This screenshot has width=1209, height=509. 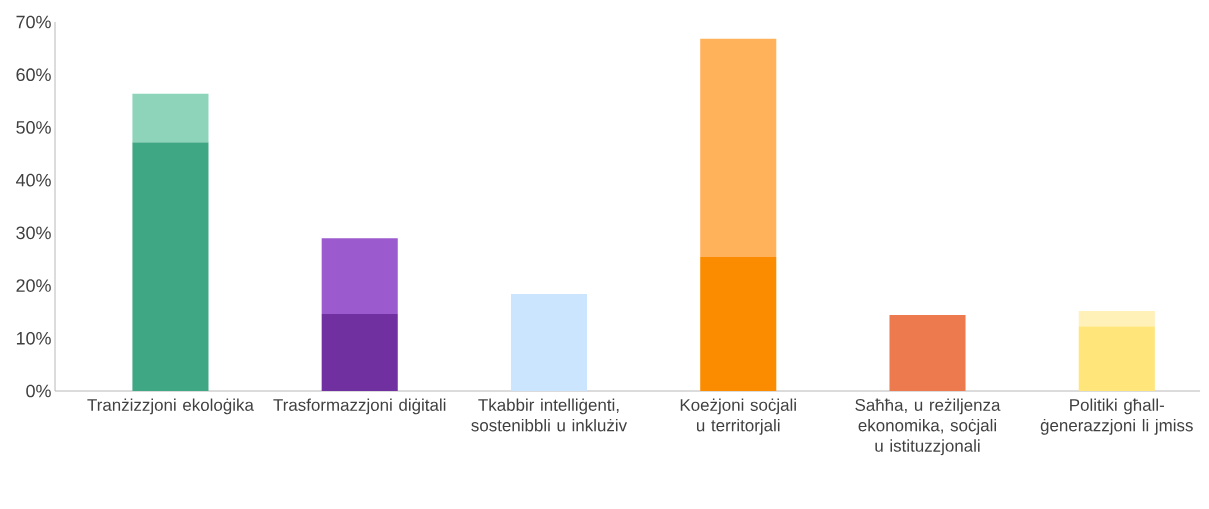 What do you see at coordinates (170, 406) in the screenshot?
I see `x-tick-label: Tranżizzjoni ekoloġika` at bounding box center [170, 406].